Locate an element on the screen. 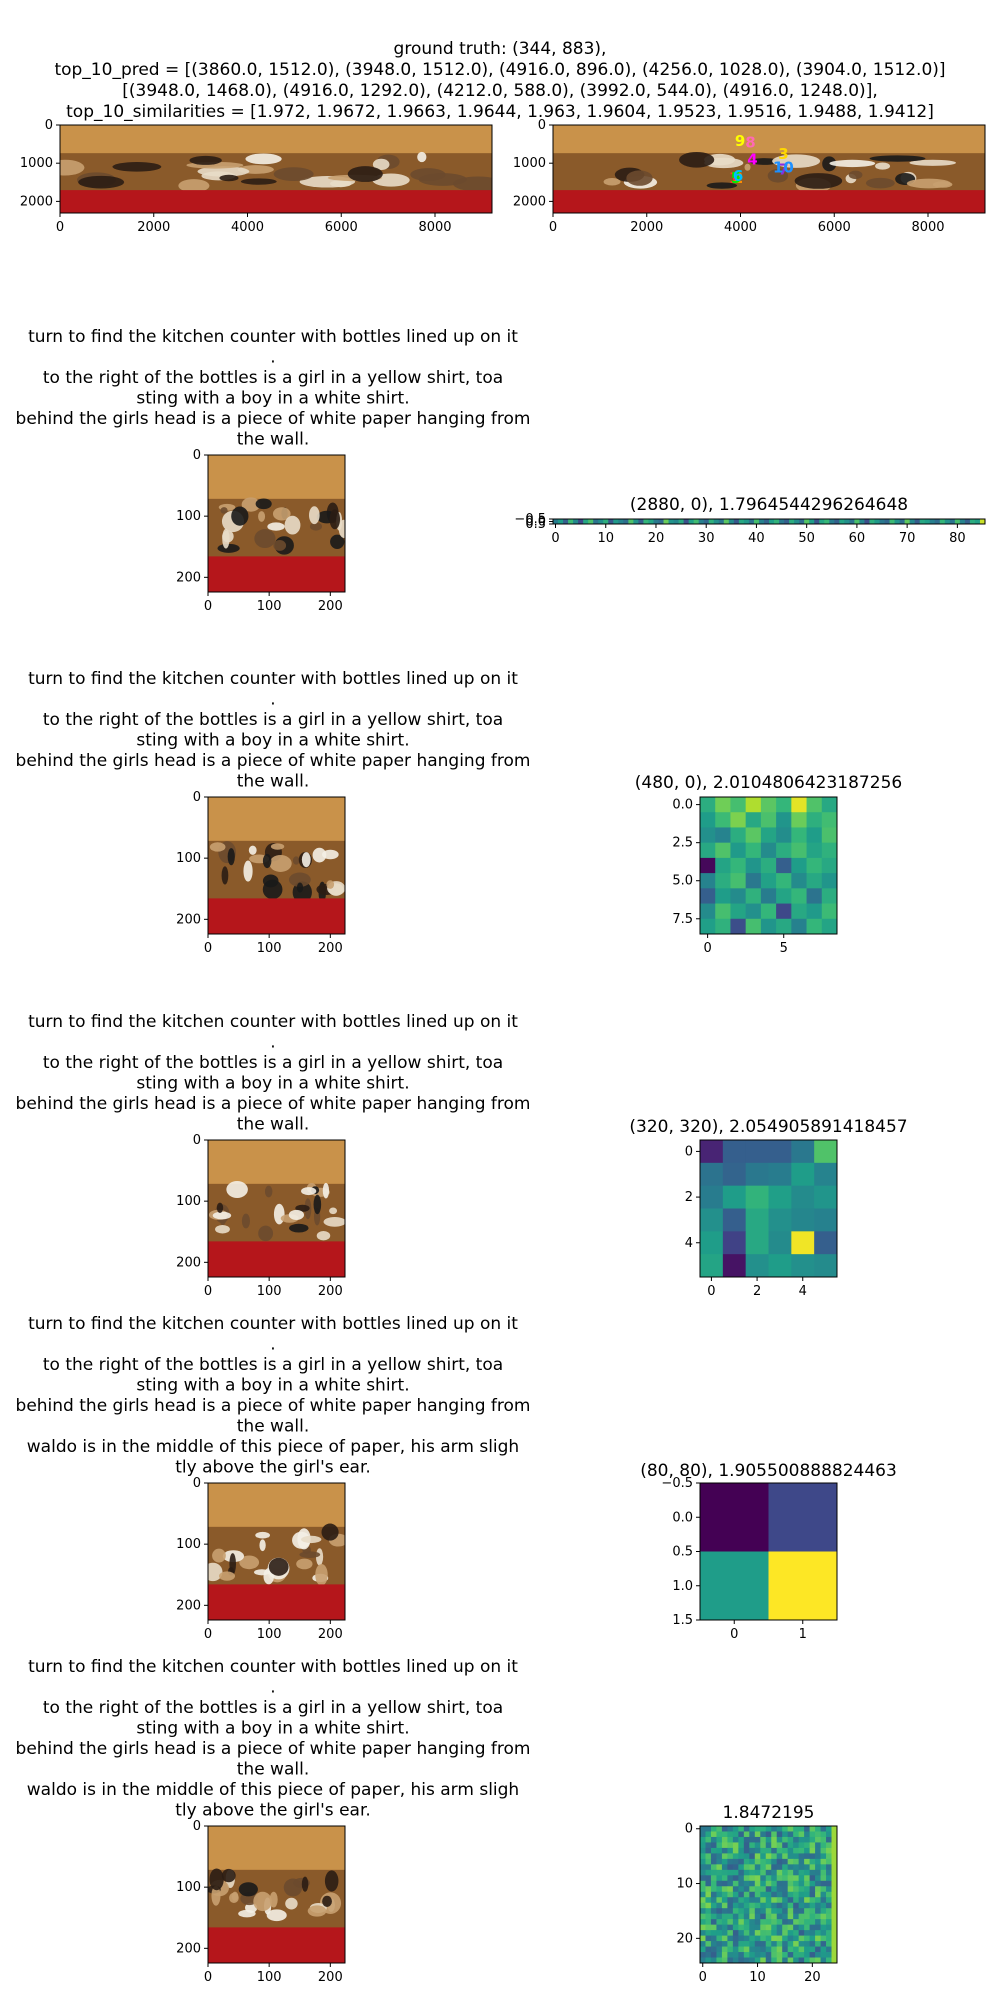 The image size is (1000, 2000). axes-frame is located at coordinates (276, 169).